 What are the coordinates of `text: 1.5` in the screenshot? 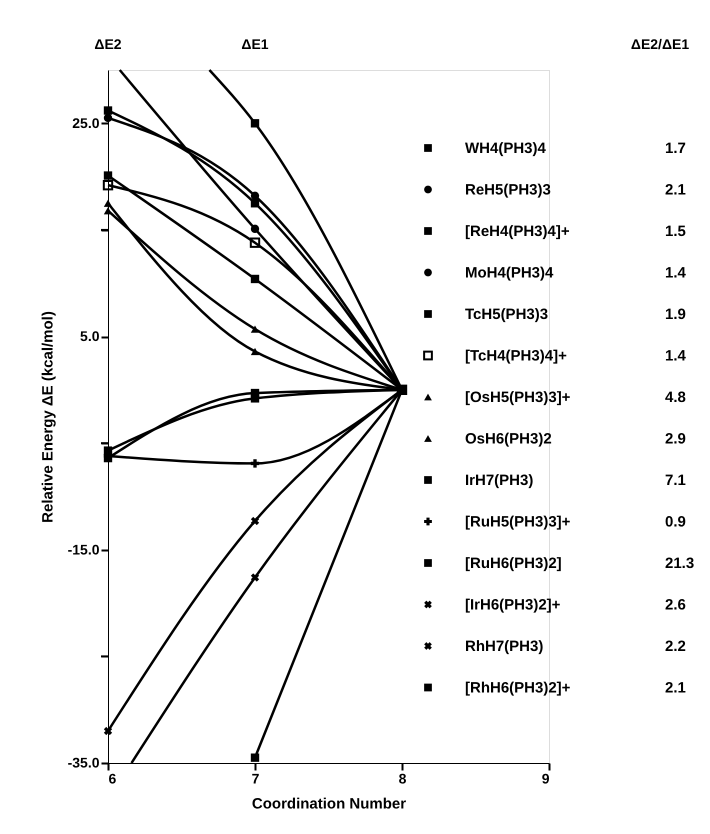 It's located at (675, 231).